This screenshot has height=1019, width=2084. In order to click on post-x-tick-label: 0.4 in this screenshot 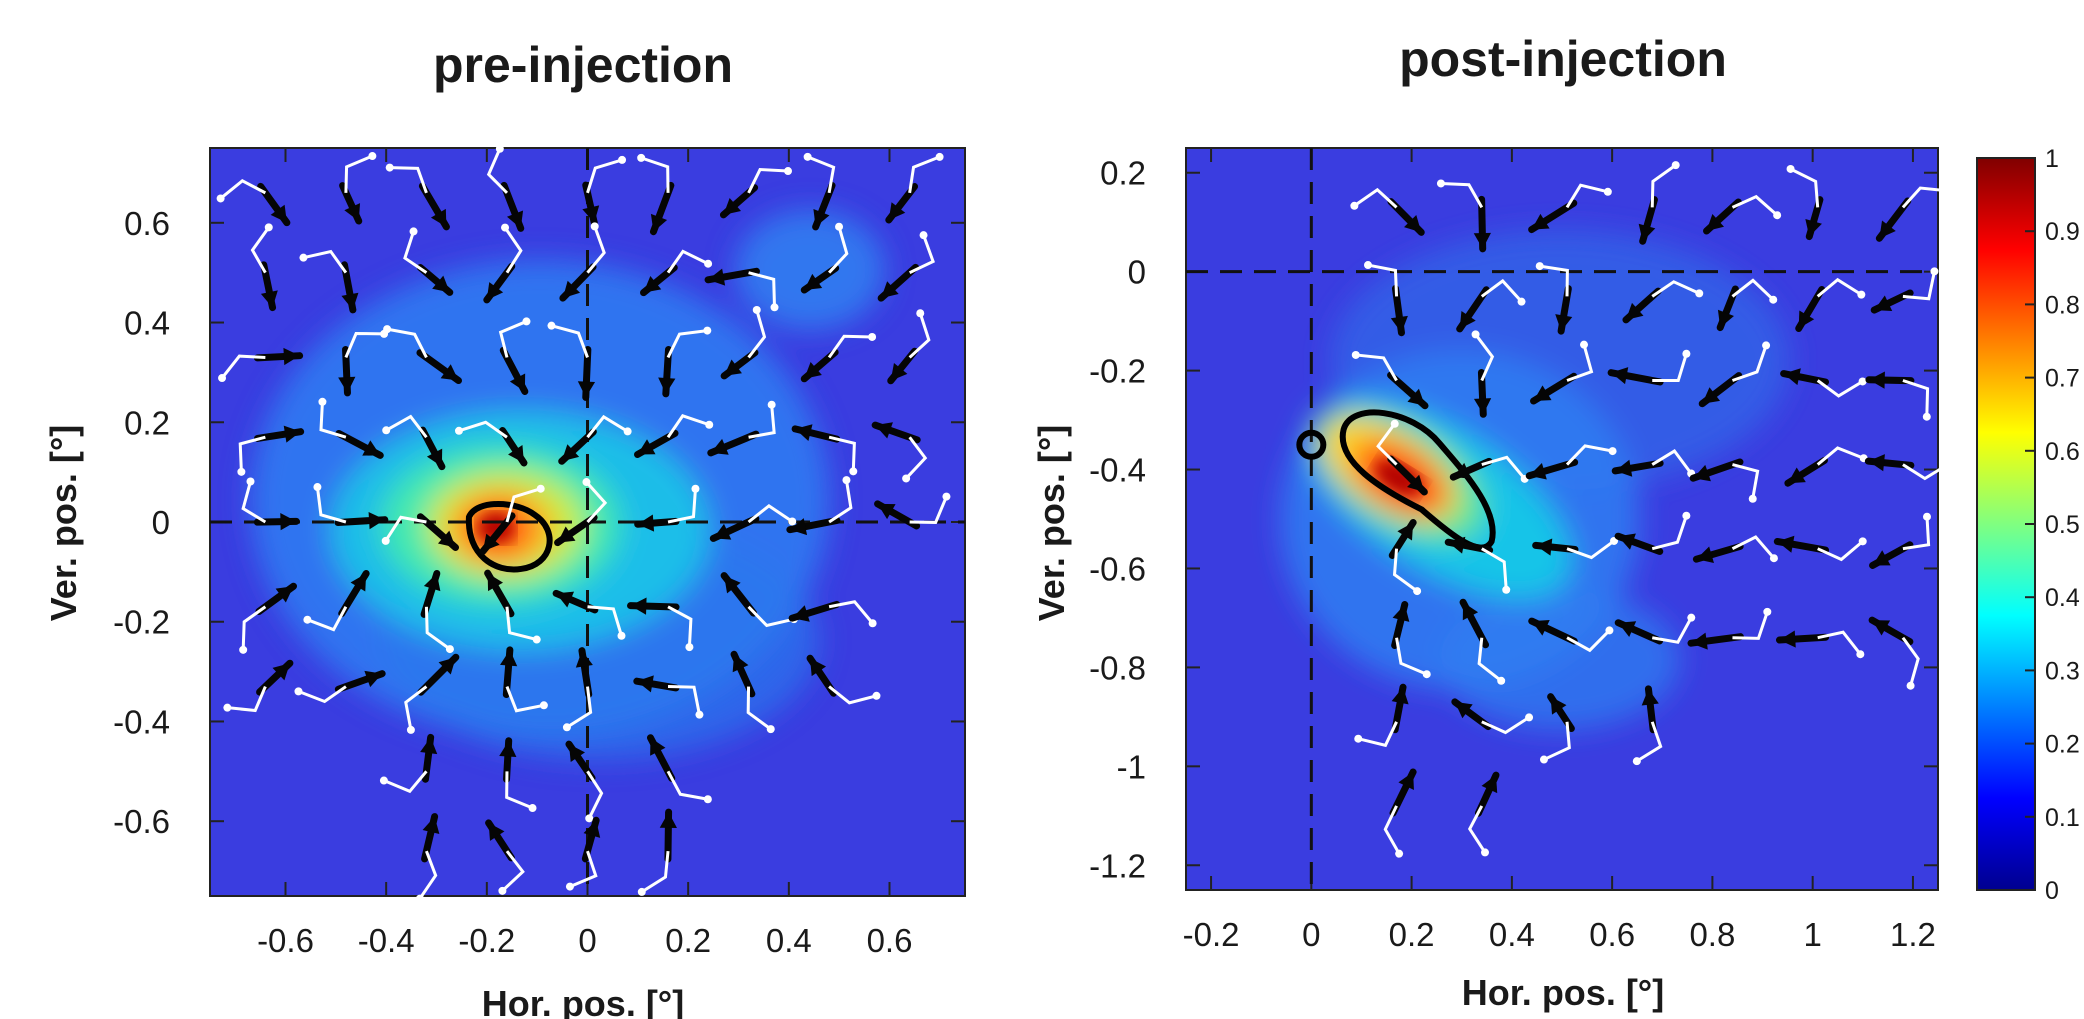, I will do `click(1512, 934)`.